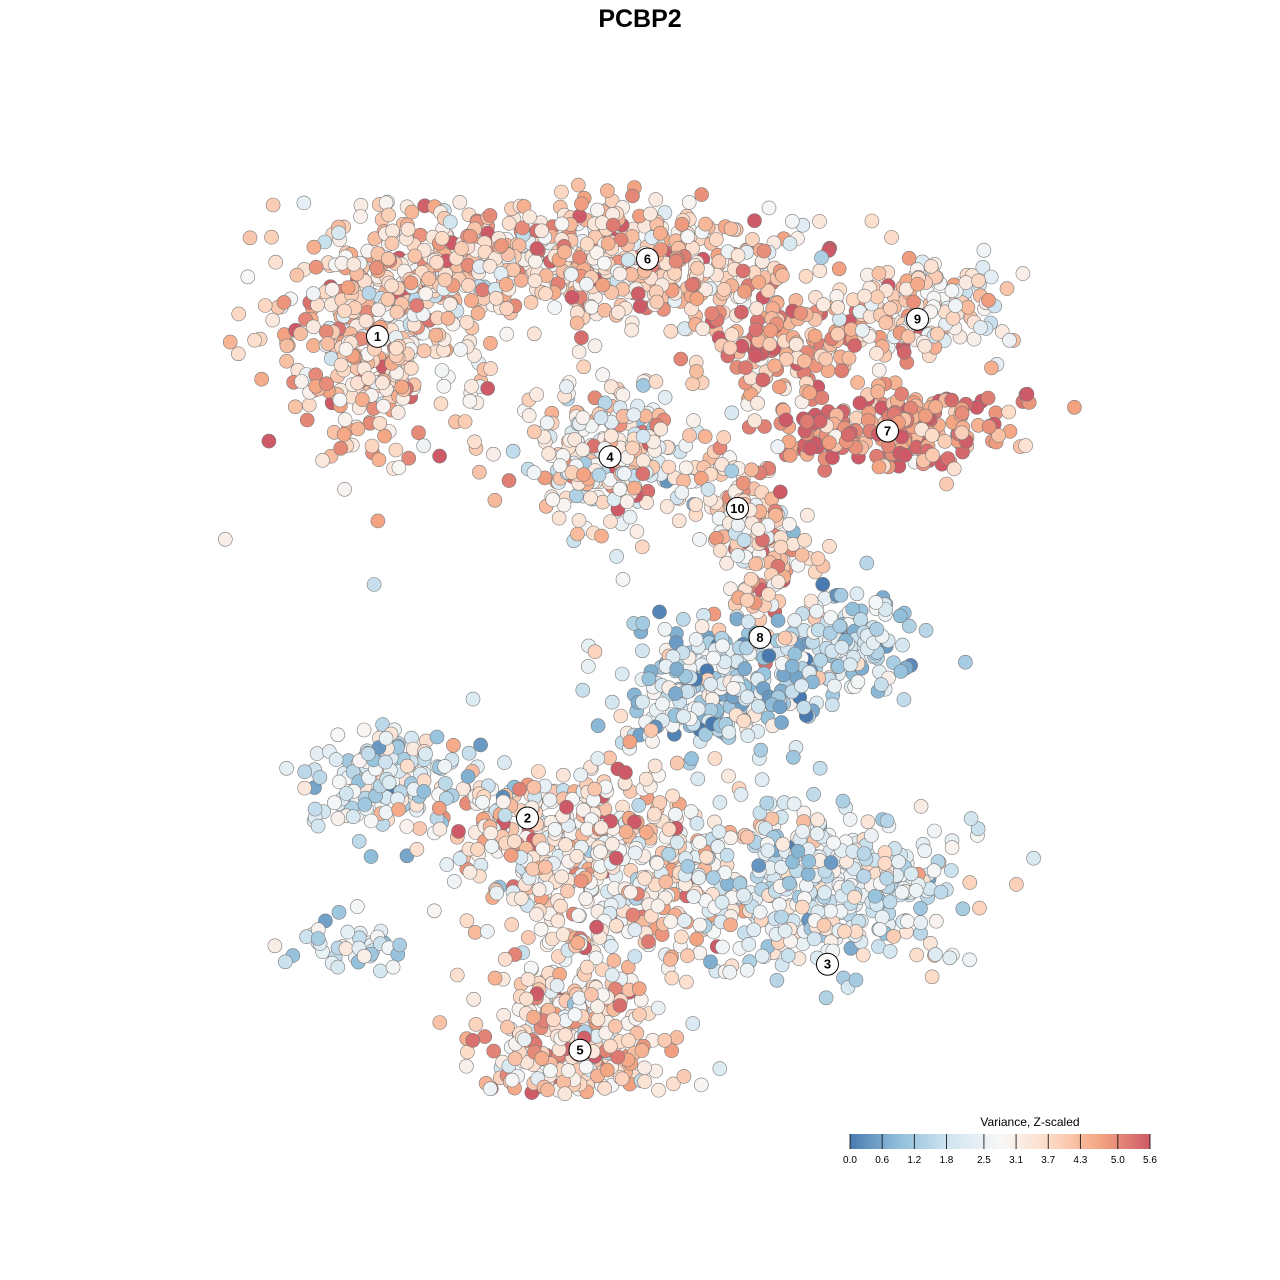 The width and height of the screenshot is (1280, 1280). What do you see at coordinates (914, 1160) in the screenshot?
I see `legend-tick-label: 1.2` at bounding box center [914, 1160].